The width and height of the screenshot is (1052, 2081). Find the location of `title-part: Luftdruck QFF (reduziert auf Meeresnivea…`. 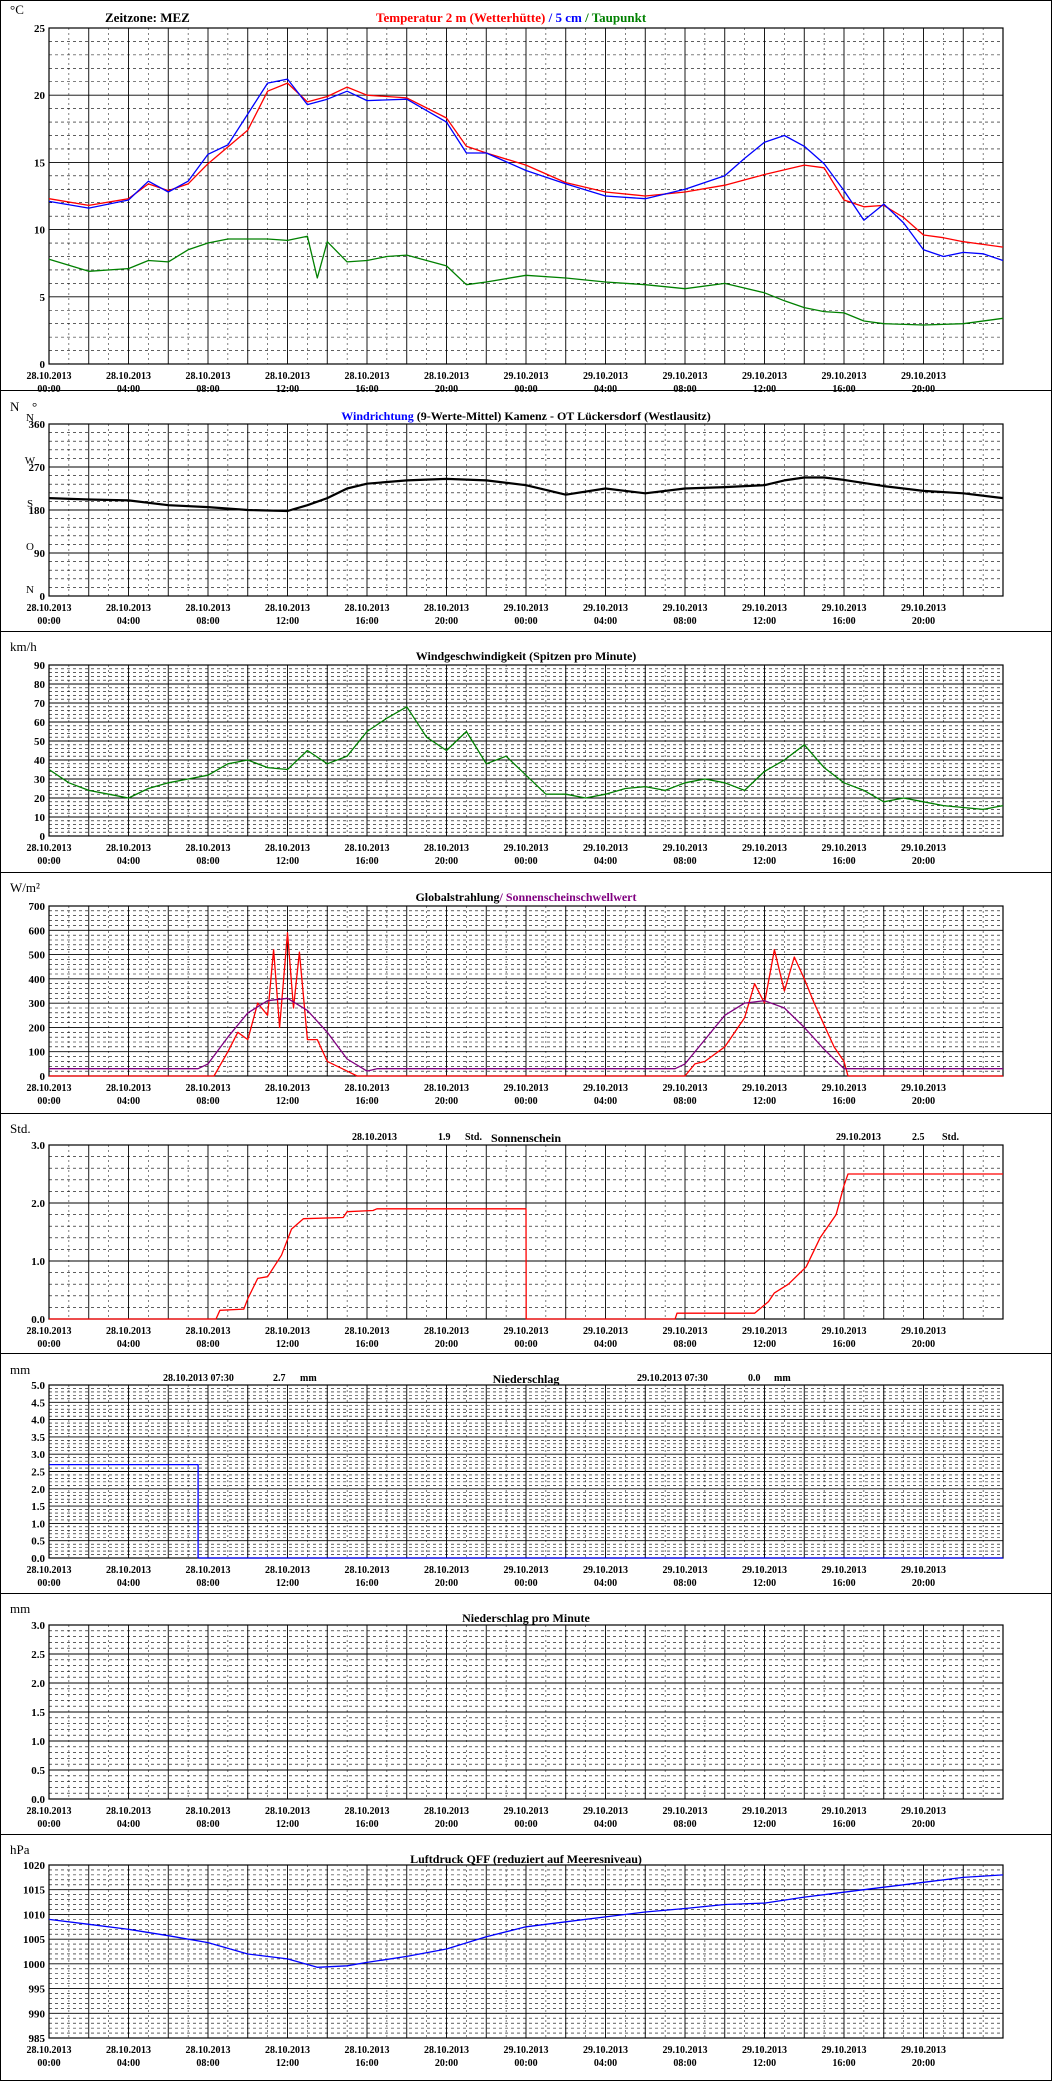

title-part: Luftdruck QFF (reduziert auf Meeresnivea… is located at coordinates (526, 1859).